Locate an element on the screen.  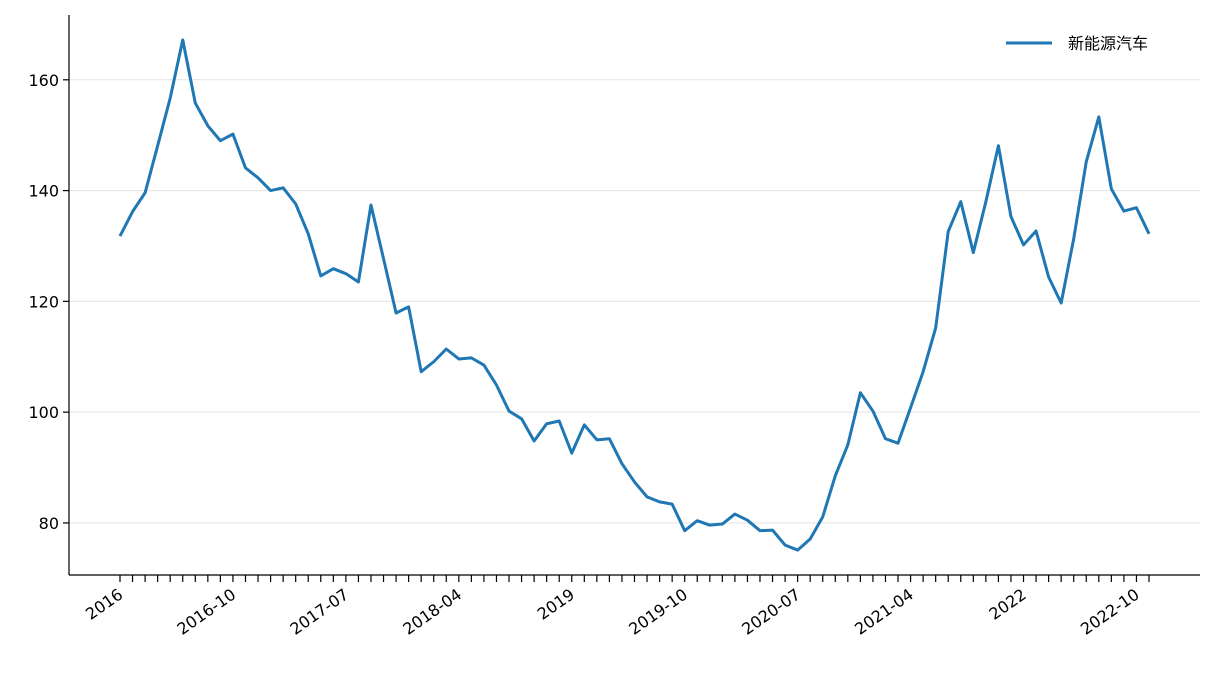
x-tick-label: 2022-10 is located at coordinates (1110, 612).